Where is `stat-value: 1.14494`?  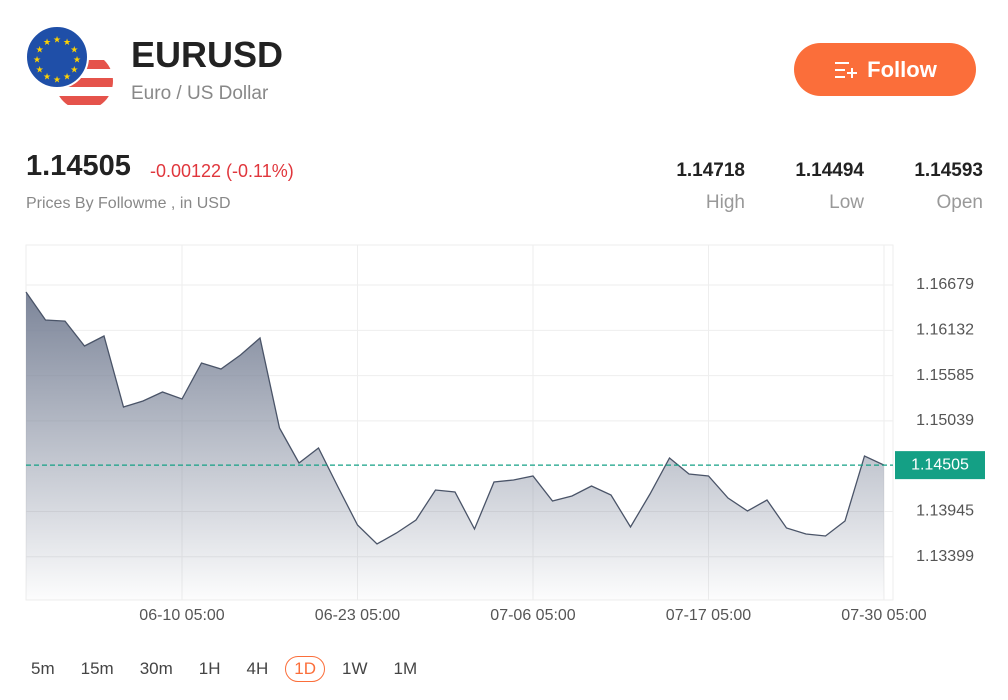 stat-value: 1.14494 is located at coordinates (829, 170).